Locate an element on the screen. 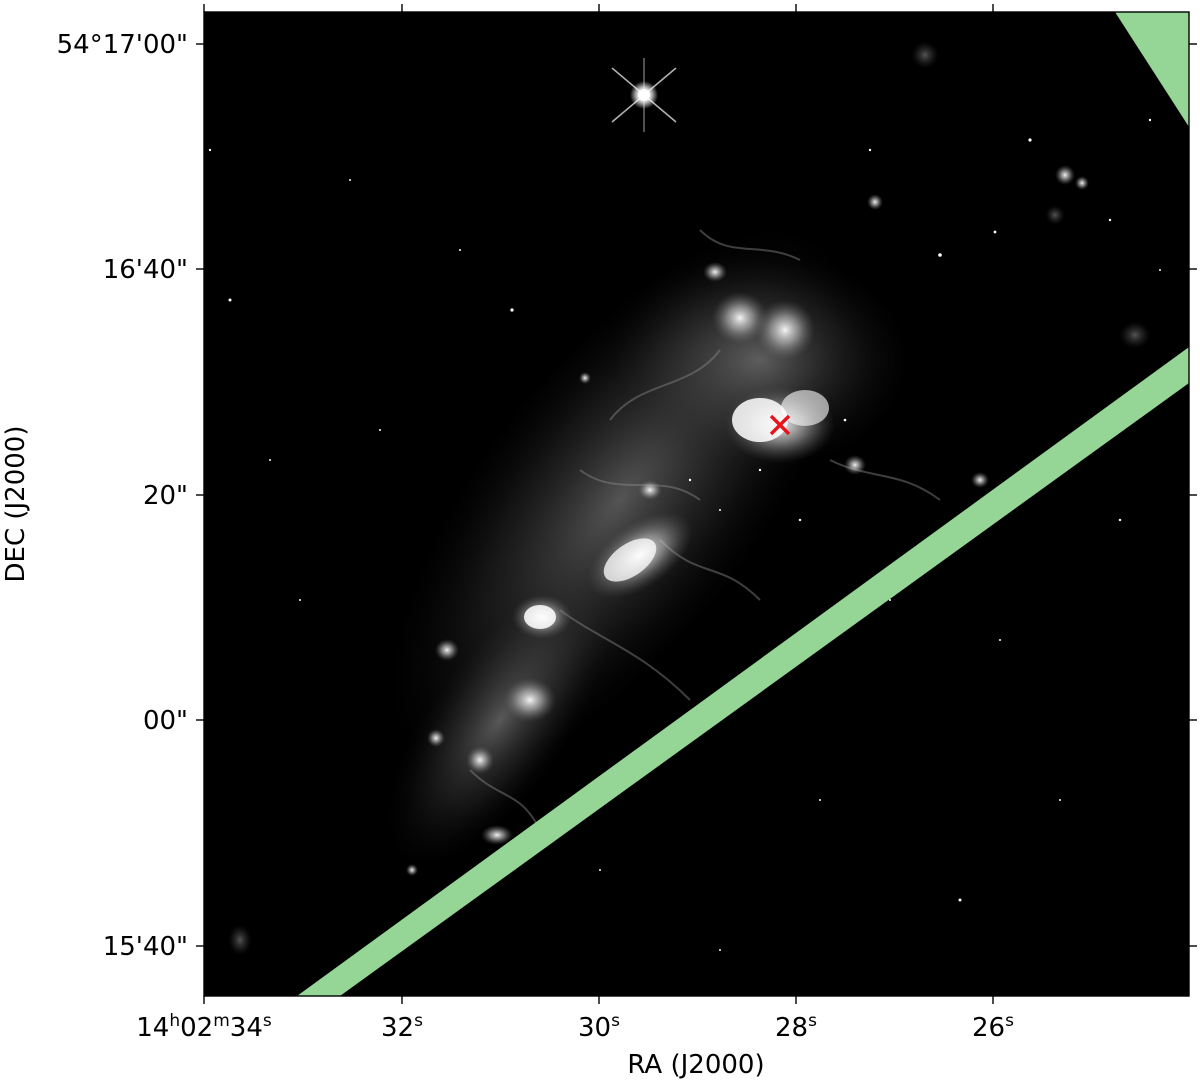 The image size is (1200, 1082). y-tick-label: 15'40" is located at coordinates (145, 947).